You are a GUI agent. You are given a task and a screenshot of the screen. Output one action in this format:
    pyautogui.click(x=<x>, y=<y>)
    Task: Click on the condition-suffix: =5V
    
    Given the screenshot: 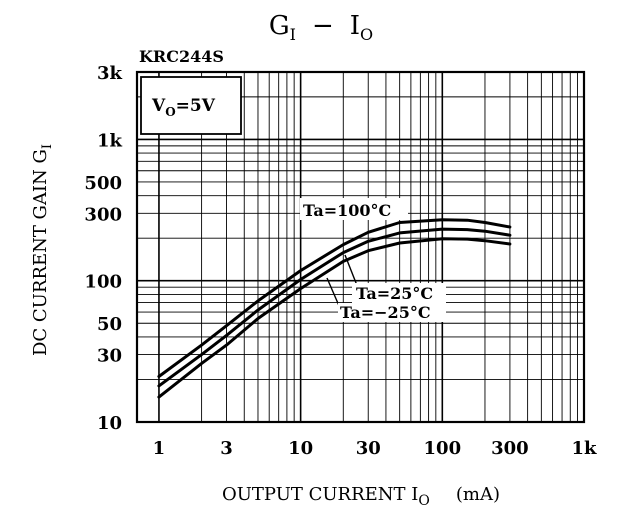 What is the action you would take?
    pyautogui.click(x=196, y=106)
    